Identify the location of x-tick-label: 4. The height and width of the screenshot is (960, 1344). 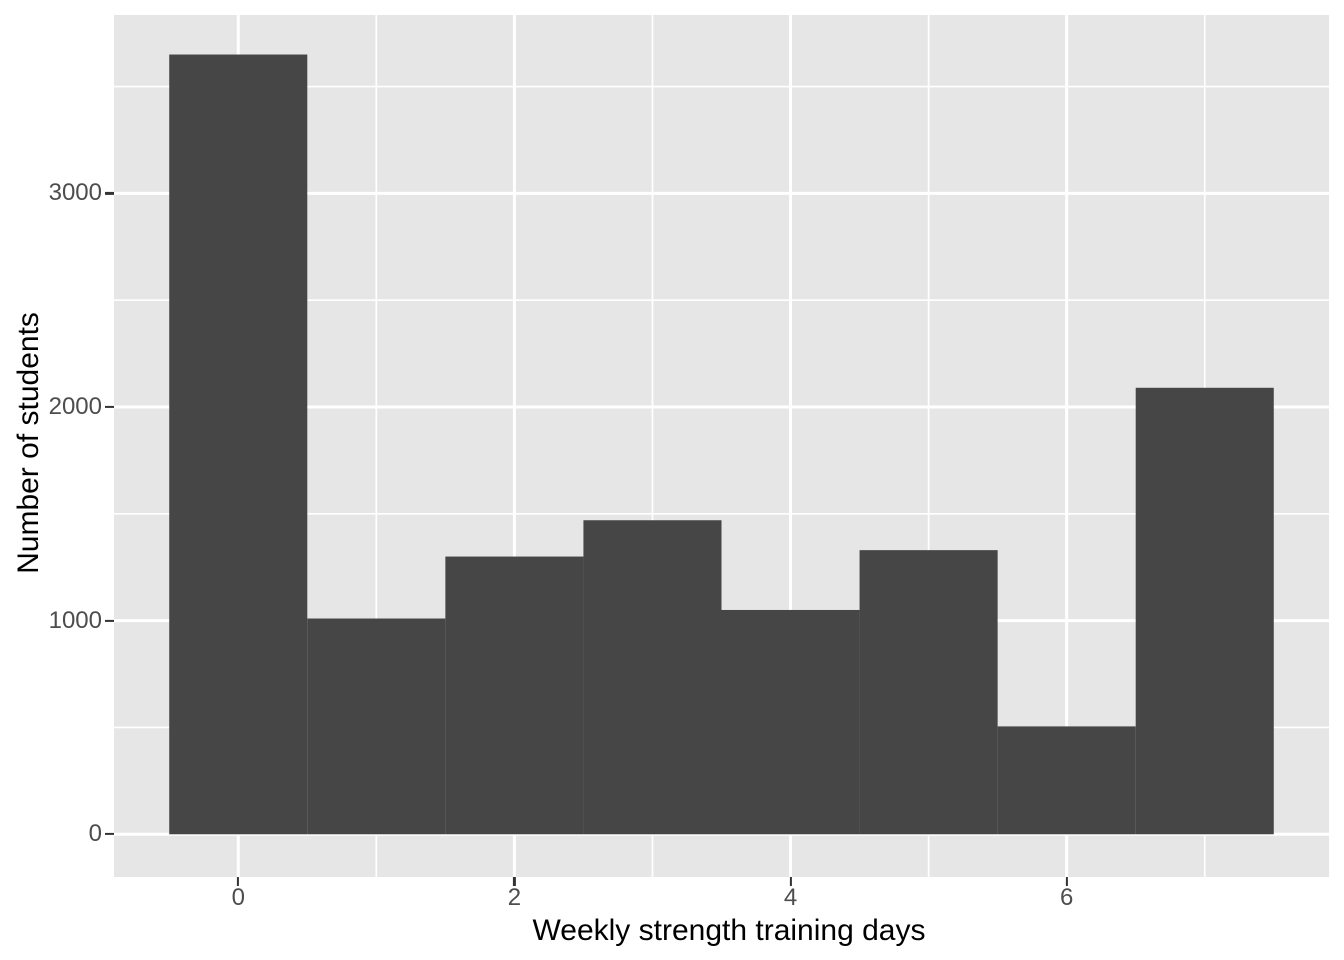
(790, 897).